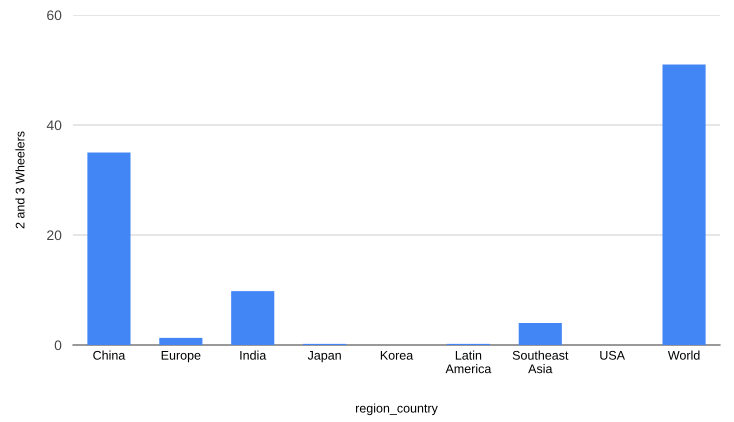 The height and width of the screenshot is (422, 734). What do you see at coordinates (54, 15) in the screenshot?
I see `y-tick-label: 60` at bounding box center [54, 15].